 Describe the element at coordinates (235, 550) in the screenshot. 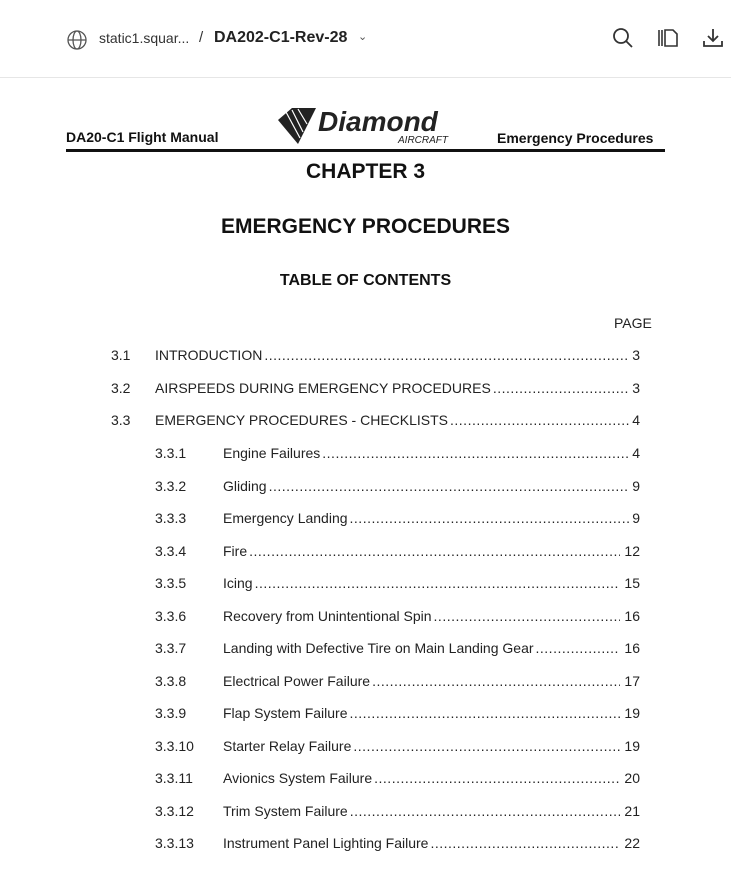

I see `toc-entry-title: Fire` at that location.